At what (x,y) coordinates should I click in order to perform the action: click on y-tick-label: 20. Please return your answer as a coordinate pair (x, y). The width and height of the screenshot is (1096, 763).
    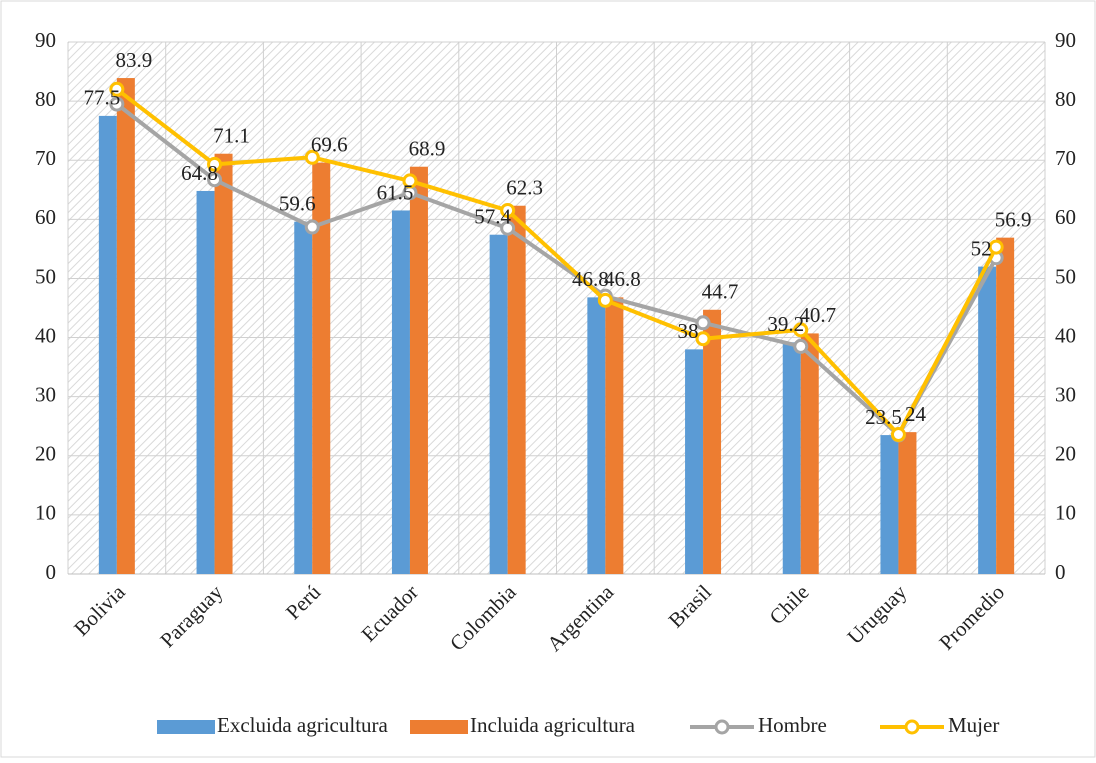
    Looking at the image, I should click on (45, 454).